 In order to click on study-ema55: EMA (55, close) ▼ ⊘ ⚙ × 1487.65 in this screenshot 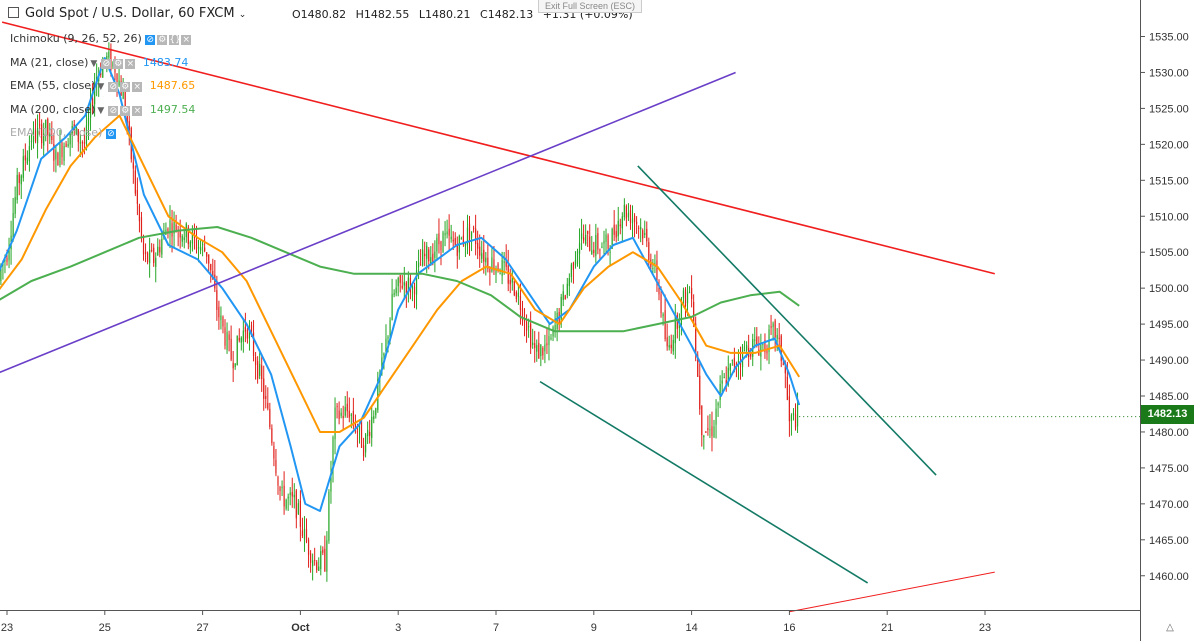, I will do `click(102, 91)`.